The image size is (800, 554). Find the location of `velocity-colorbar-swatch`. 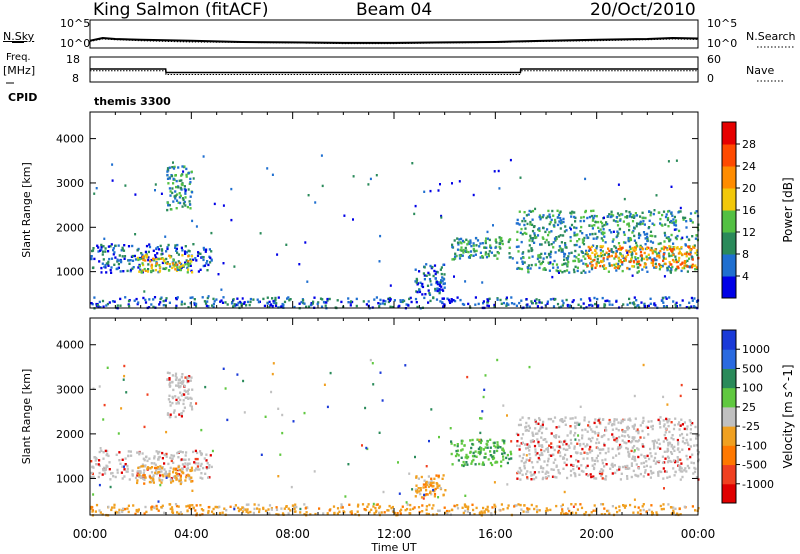

velocity-colorbar-swatch is located at coordinates (729, 359).